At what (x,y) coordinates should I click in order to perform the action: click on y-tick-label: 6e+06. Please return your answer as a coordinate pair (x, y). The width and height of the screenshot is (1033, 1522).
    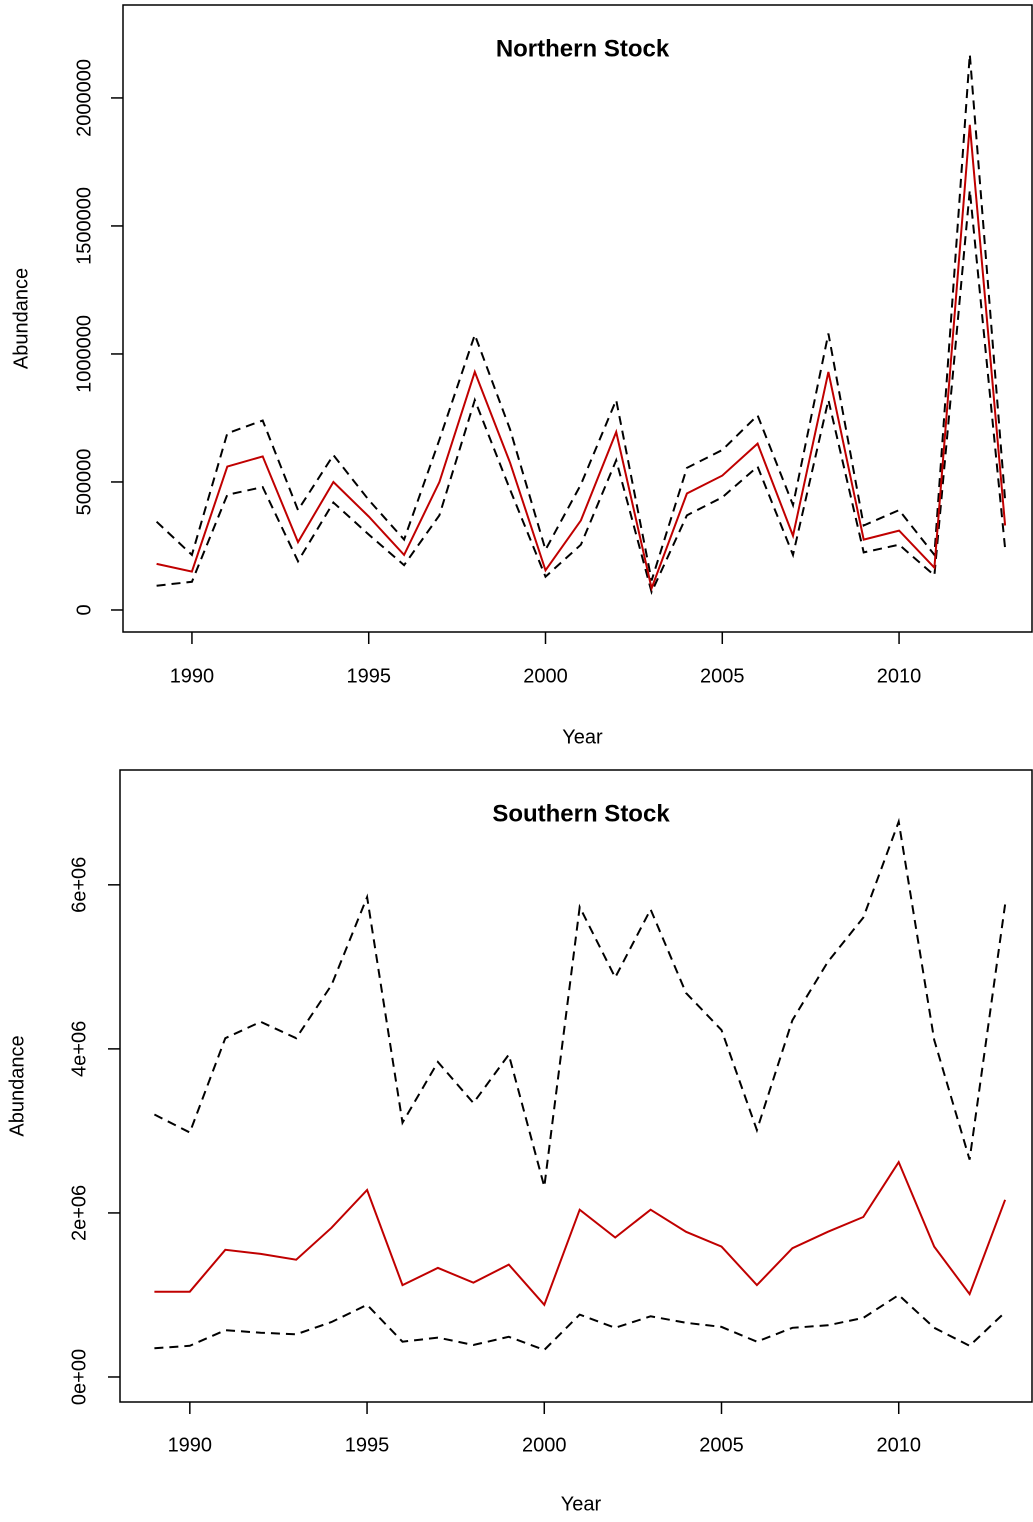
    Looking at the image, I should click on (79, 885).